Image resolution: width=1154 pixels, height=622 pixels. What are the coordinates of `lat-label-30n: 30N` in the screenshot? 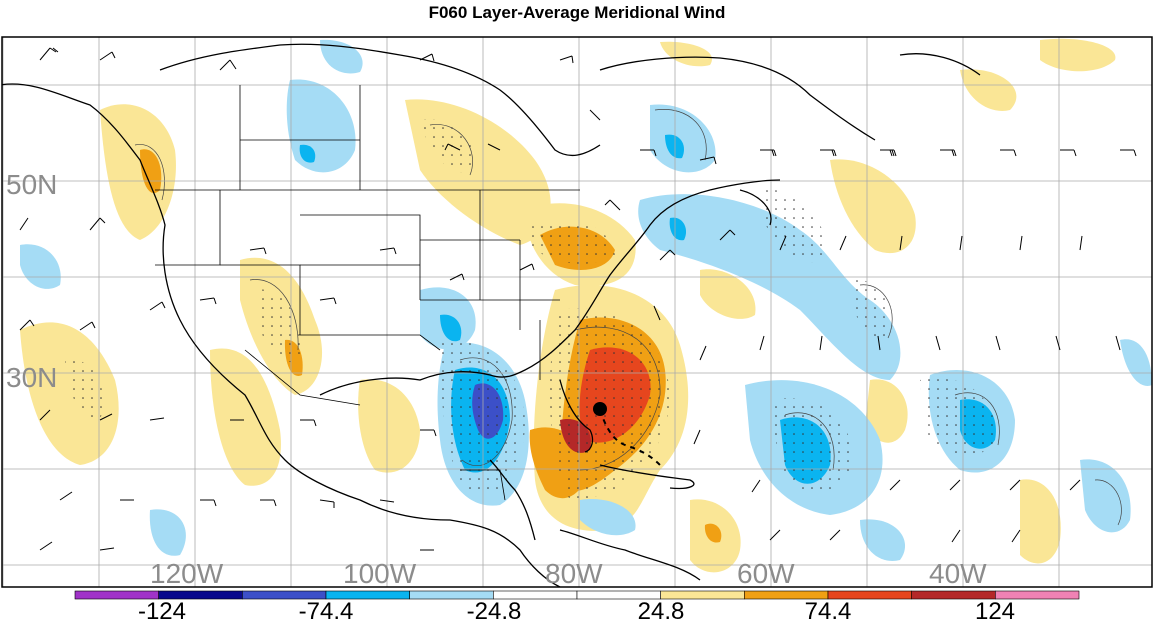 It's located at (31, 377).